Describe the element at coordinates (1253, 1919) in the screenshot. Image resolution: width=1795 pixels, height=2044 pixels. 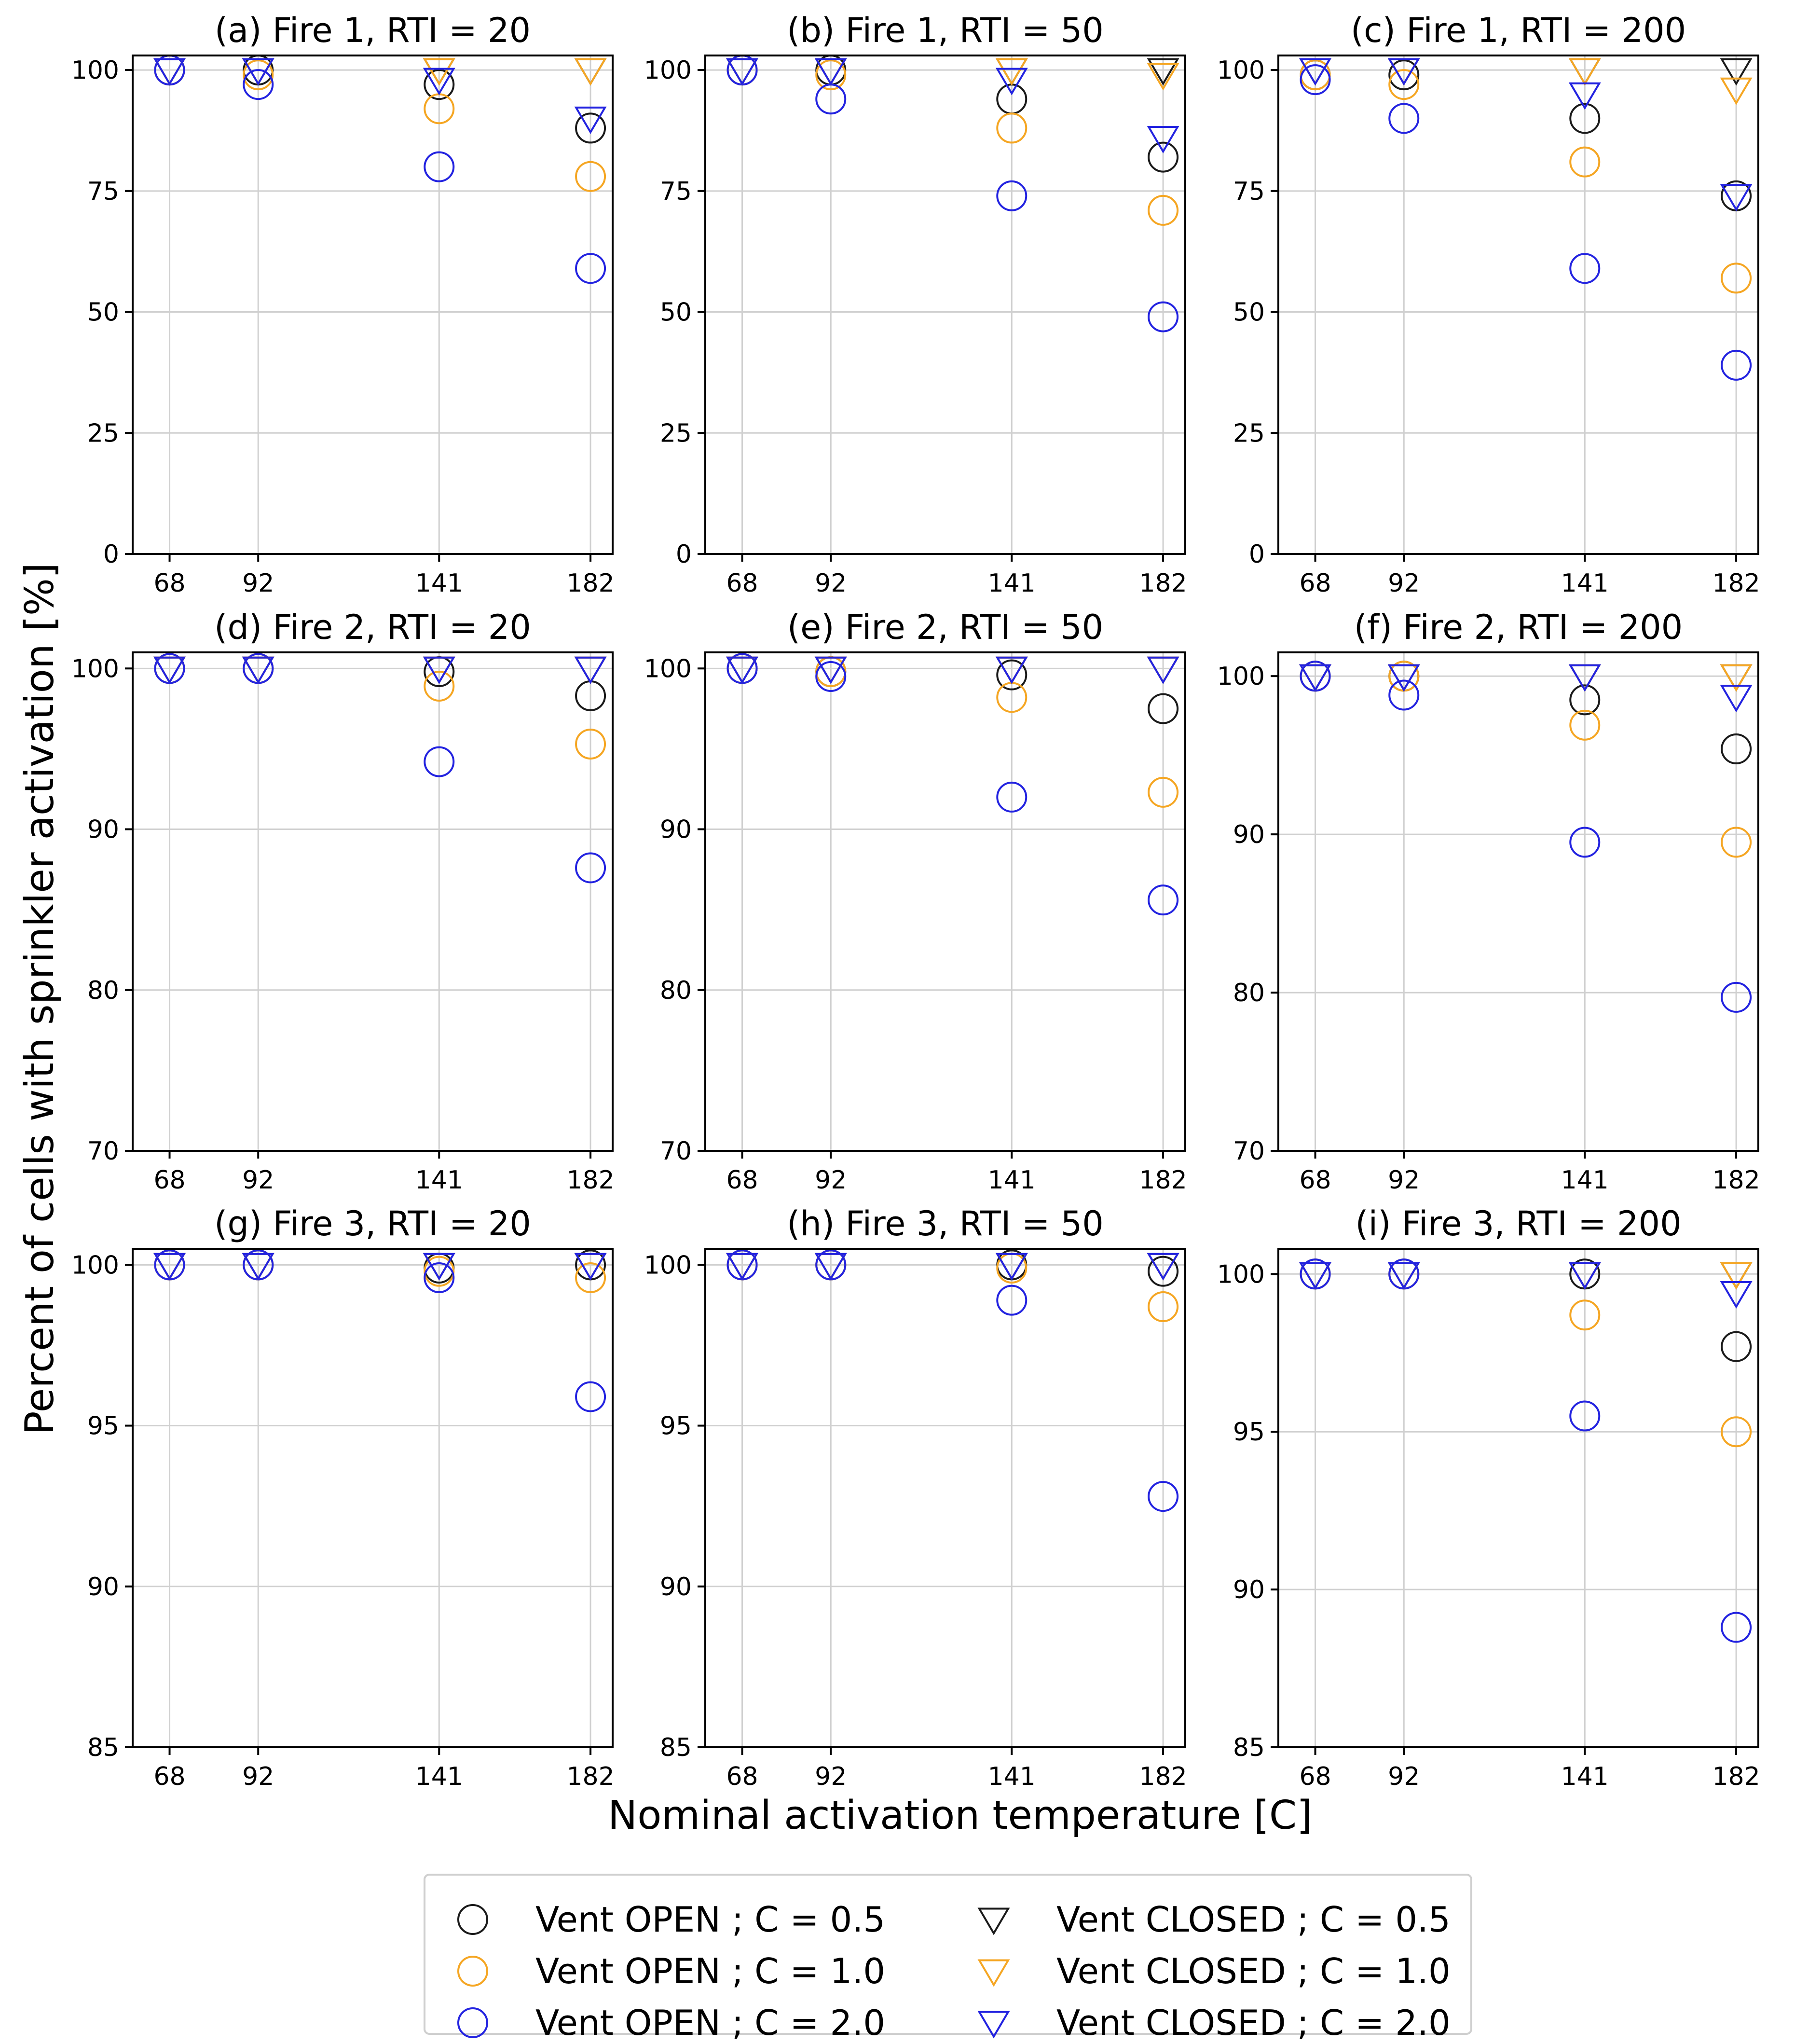
I see `legend-label: Vent CLOSED ; C = 0.5` at that location.